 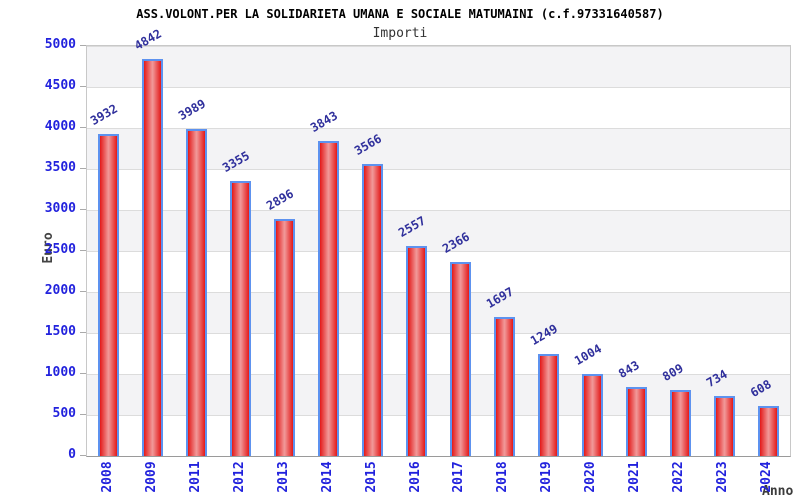 What do you see at coordinates (412, 227) in the screenshot?
I see `bar-value-label: 2557` at bounding box center [412, 227].